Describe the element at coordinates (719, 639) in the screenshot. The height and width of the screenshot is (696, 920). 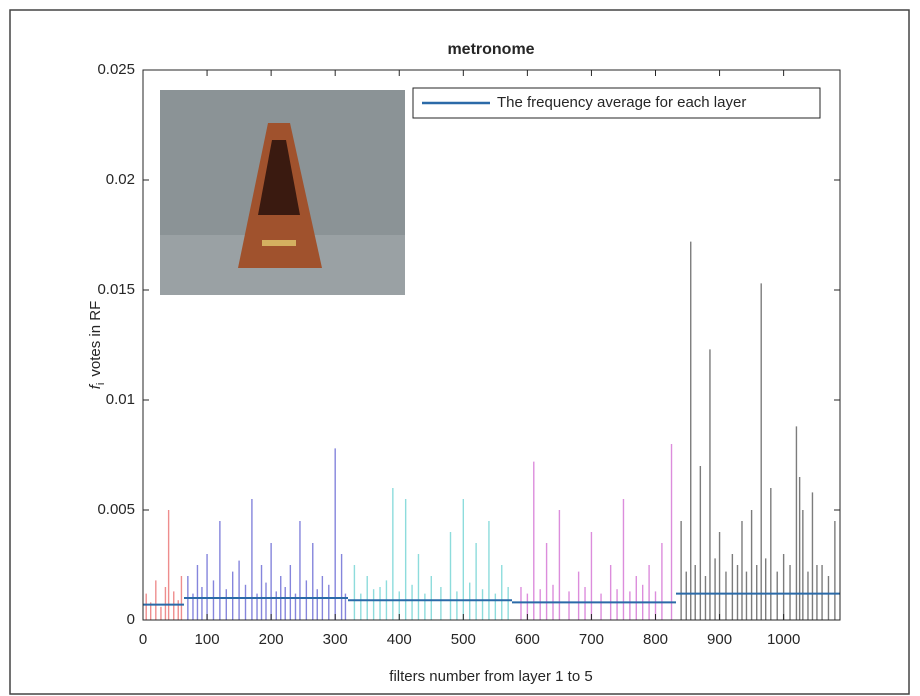
I see `x-tick-label: 900` at that location.